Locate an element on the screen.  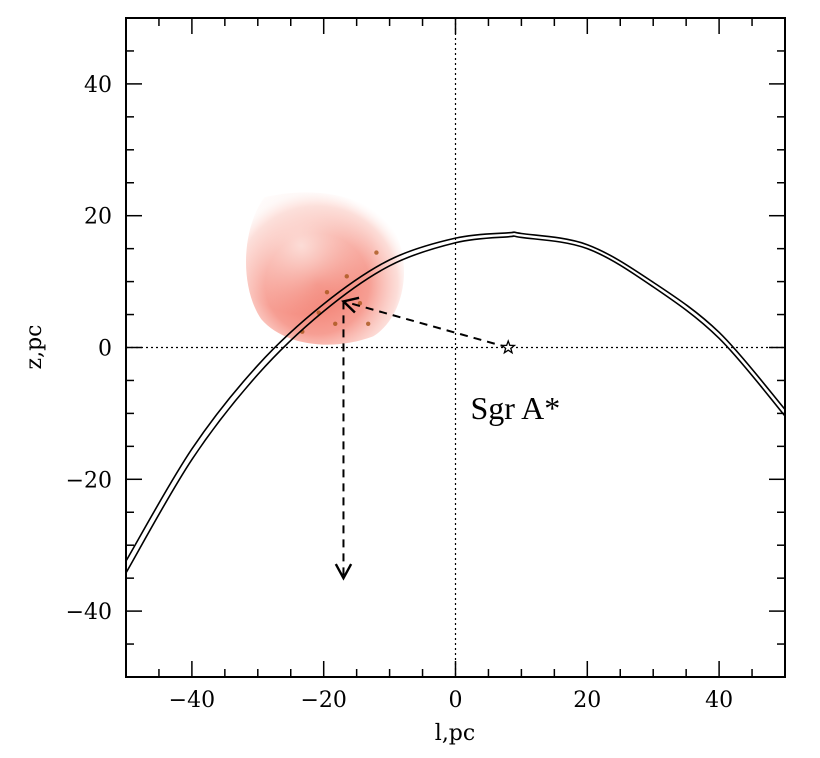
x-tick-label: 0 is located at coordinates (456, 700).